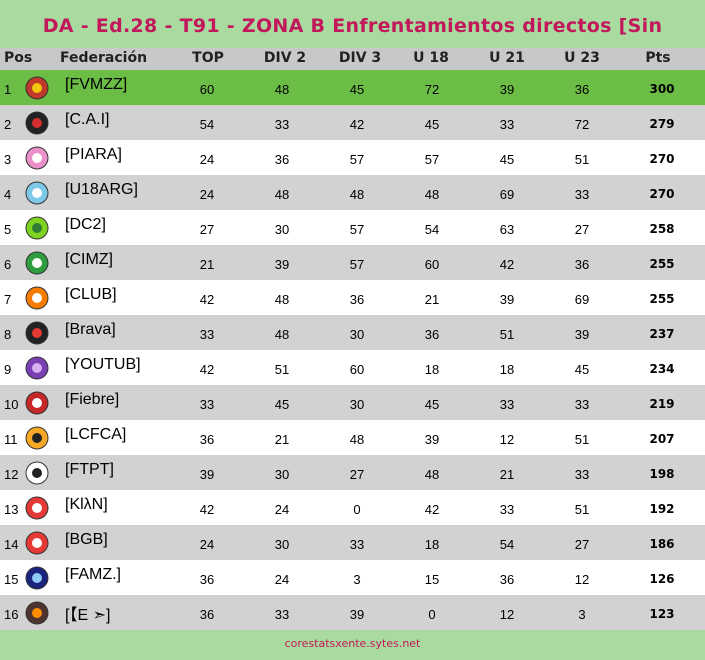 This screenshot has width=705, height=660. I want to click on row-position: 12, so click(11, 474).